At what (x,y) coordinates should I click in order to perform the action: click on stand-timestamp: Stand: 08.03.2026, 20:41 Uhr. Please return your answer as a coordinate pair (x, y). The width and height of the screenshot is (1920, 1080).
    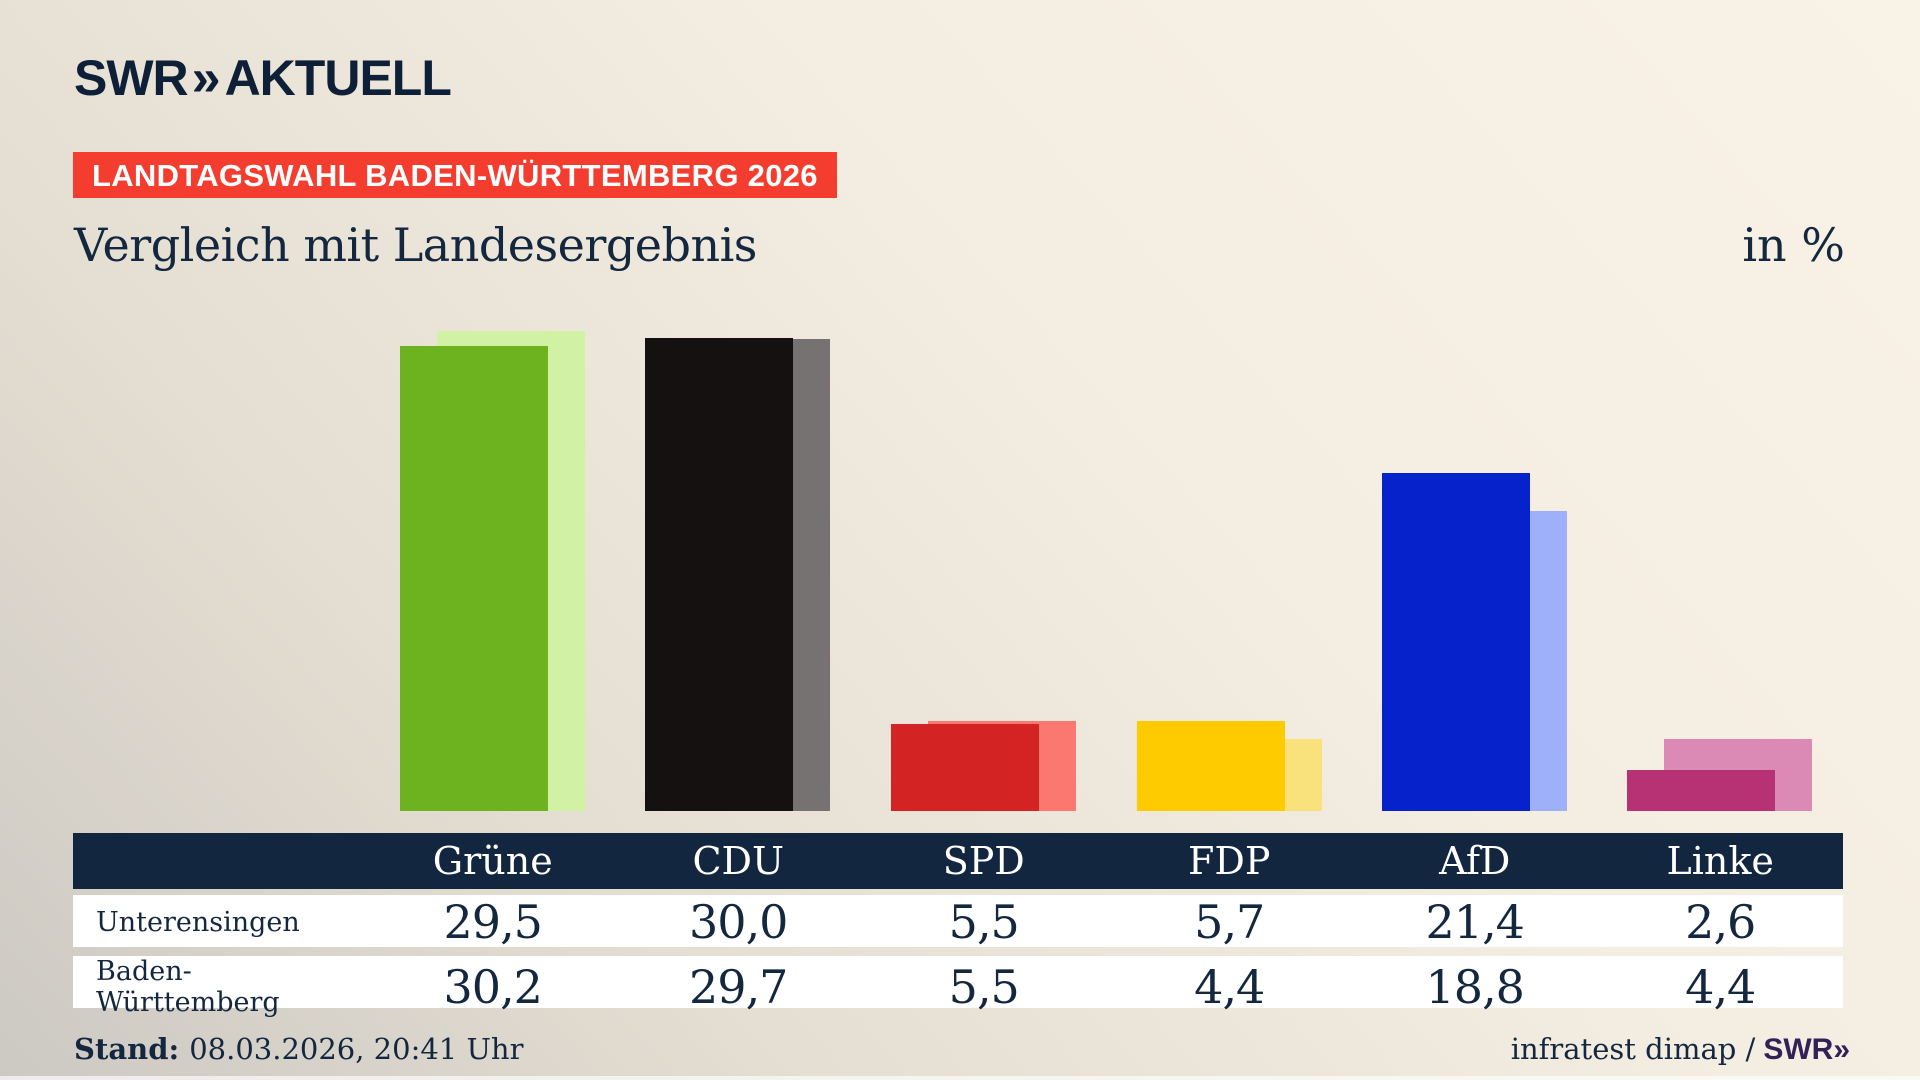
    Looking at the image, I should click on (298, 1049).